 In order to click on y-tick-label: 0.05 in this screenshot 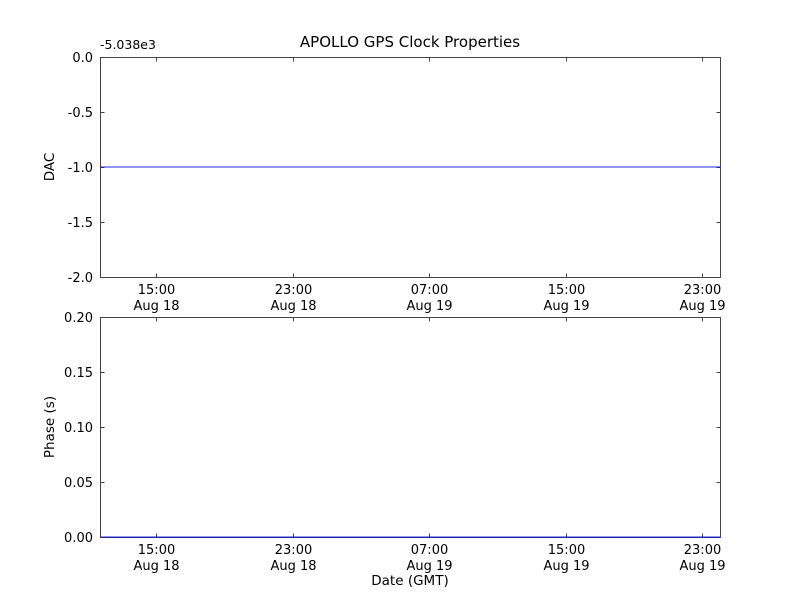, I will do `click(78, 483)`.